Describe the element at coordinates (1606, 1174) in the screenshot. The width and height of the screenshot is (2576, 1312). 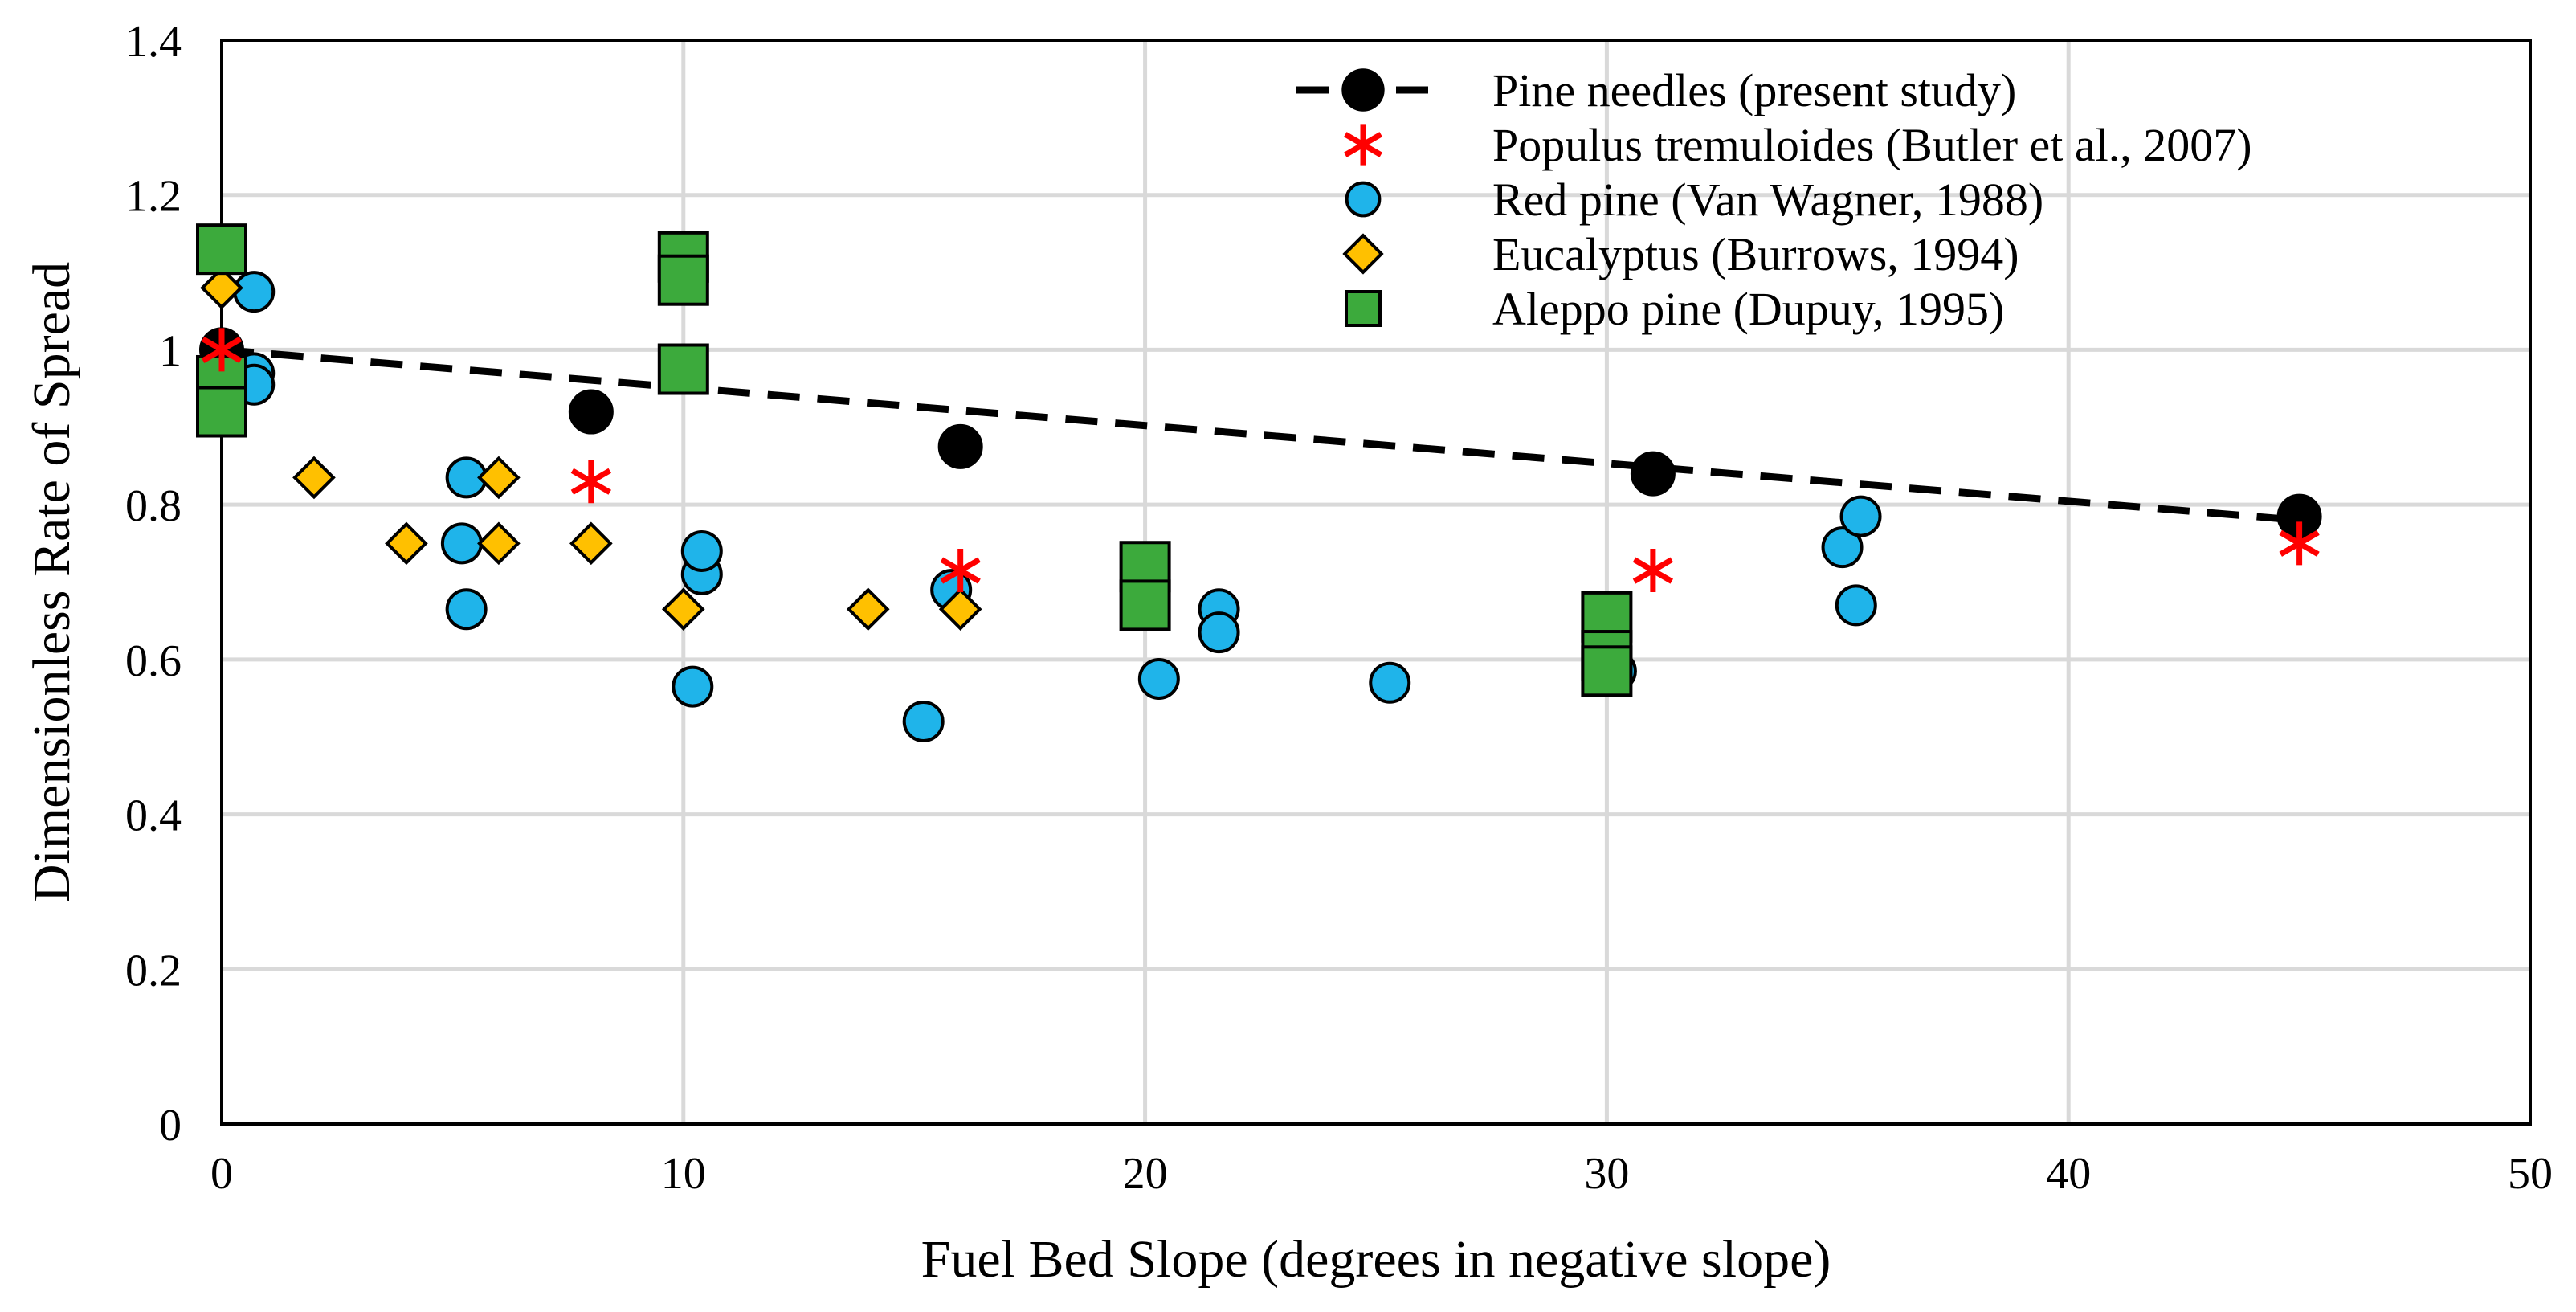
I see `x-tick-label: 30` at that location.